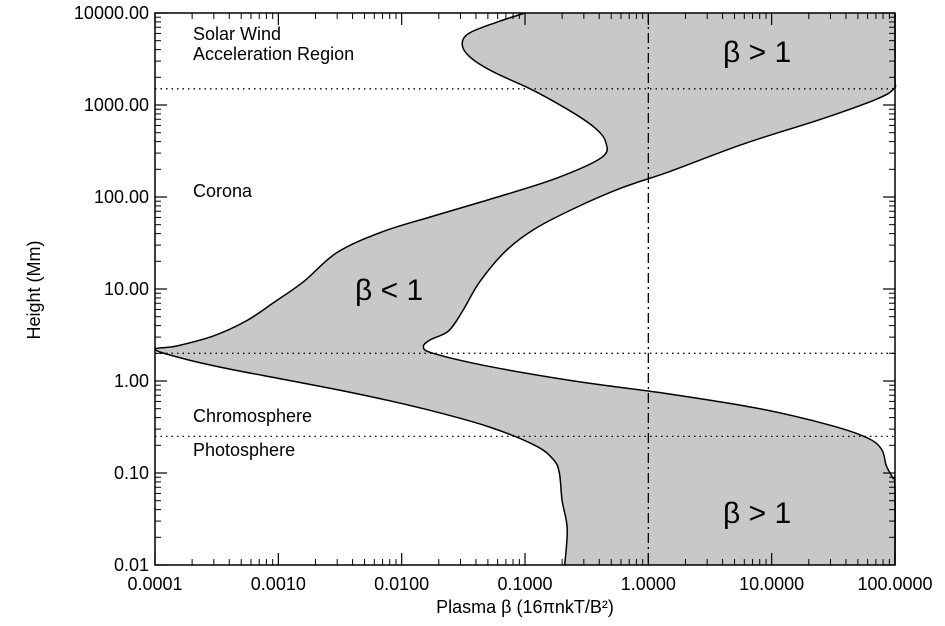 Image resolution: width=945 pixels, height=626 pixels. Describe the element at coordinates (116, 105) in the screenshot. I see `y-tick-label: 1000.00` at that location.